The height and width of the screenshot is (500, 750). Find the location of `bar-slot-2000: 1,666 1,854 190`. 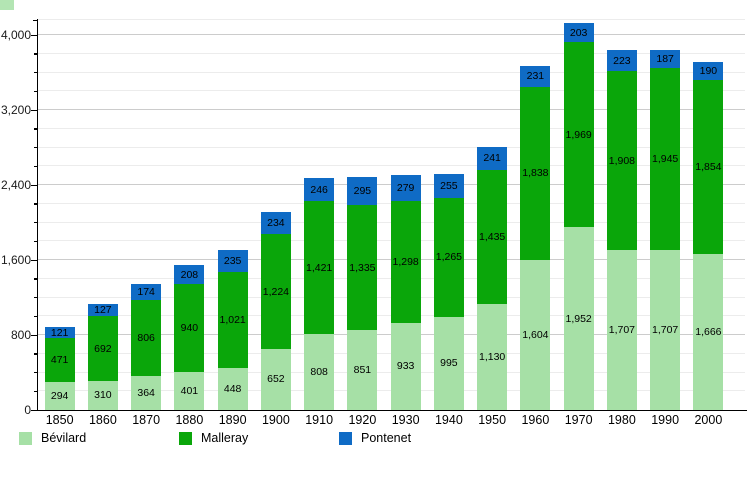

bar-slot-2000: 1,666 1,854 190 is located at coordinates (708, 215).